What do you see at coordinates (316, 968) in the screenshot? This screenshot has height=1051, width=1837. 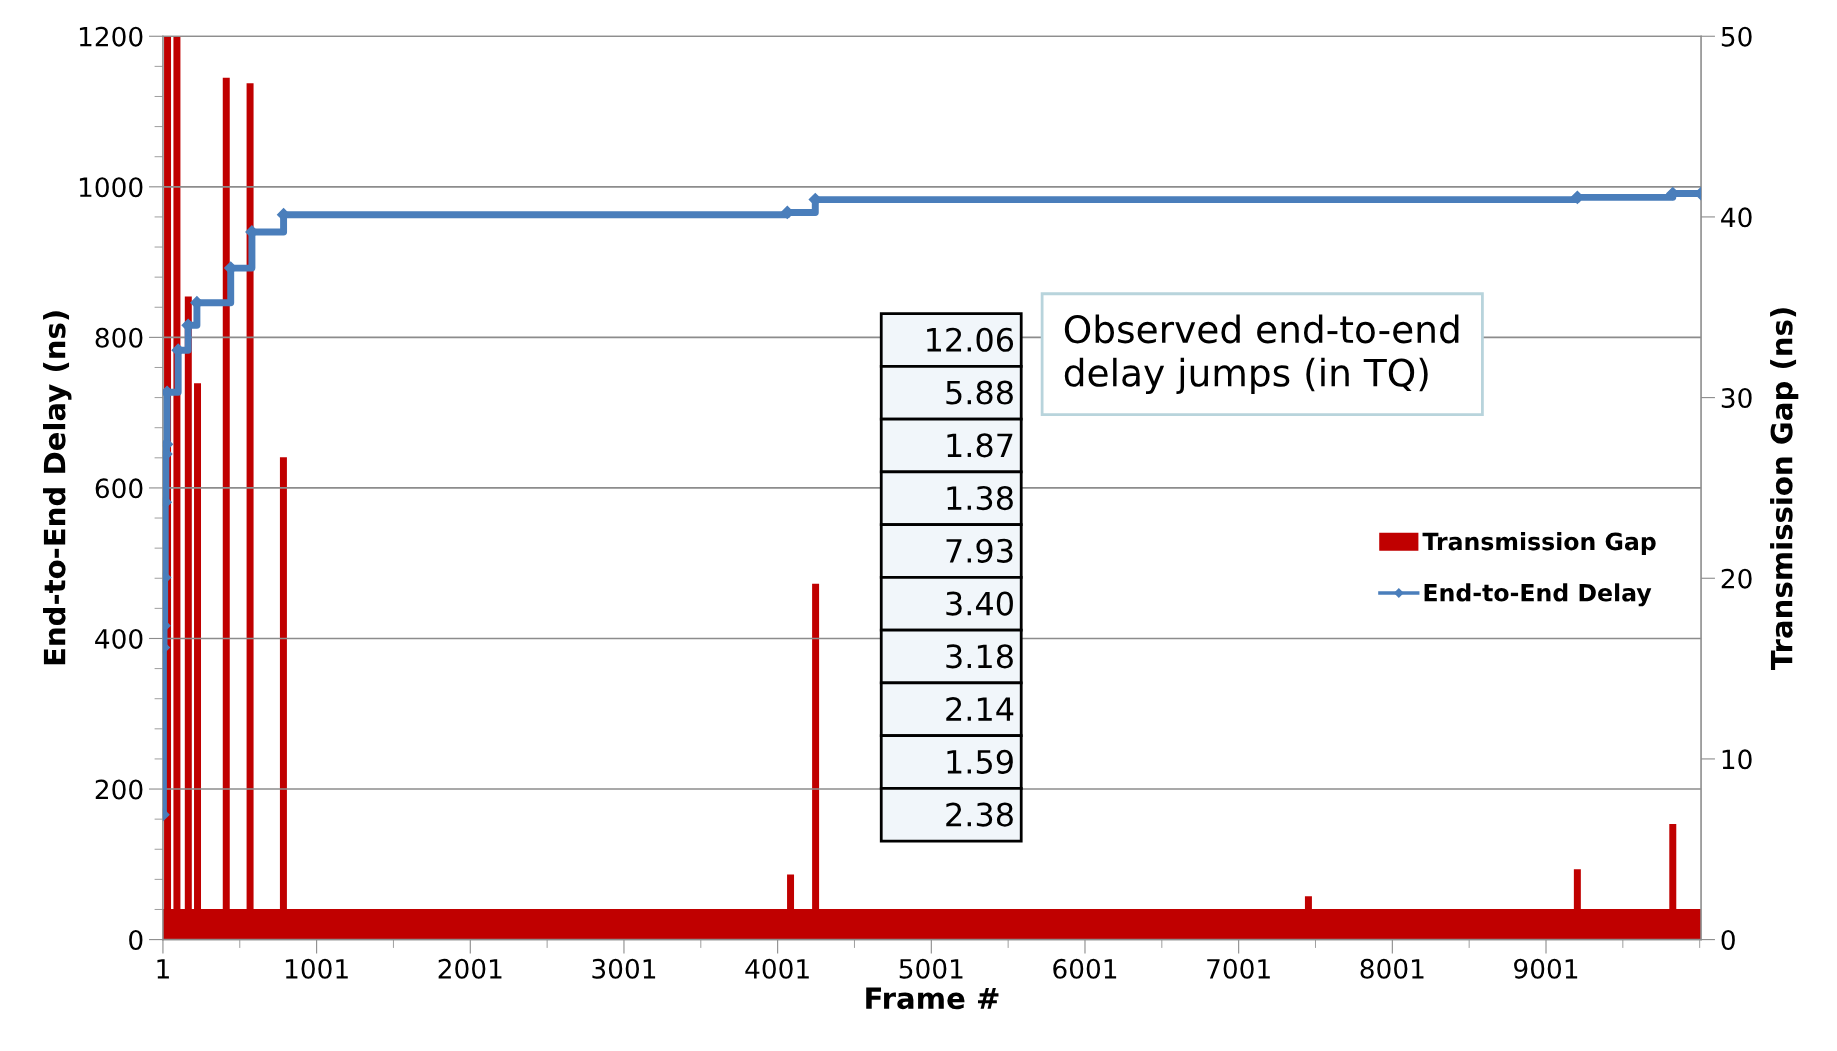 I see `x-tick-label: 1001` at bounding box center [316, 968].